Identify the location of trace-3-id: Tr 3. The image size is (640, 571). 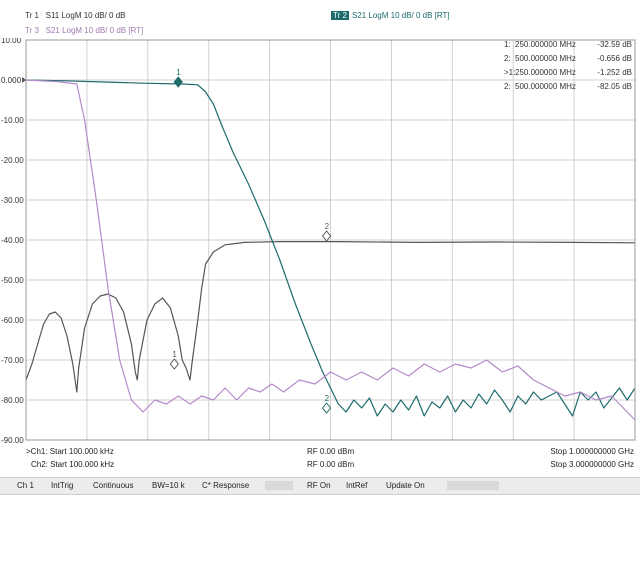
(32, 30).